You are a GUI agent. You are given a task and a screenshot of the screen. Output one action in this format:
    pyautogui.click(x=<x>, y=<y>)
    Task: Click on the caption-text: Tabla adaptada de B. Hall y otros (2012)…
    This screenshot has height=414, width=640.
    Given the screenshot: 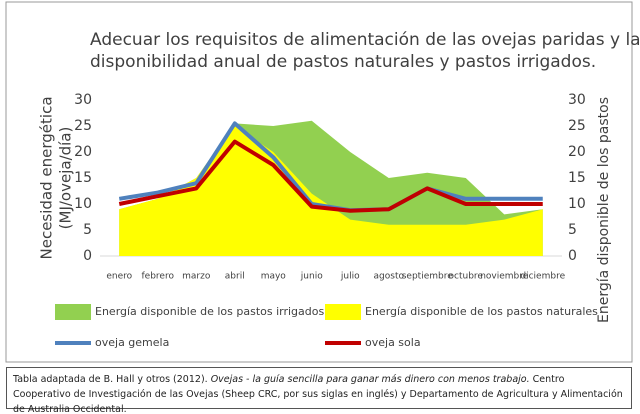 What is the action you would take?
    pyautogui.click(x=112, y=379)
    